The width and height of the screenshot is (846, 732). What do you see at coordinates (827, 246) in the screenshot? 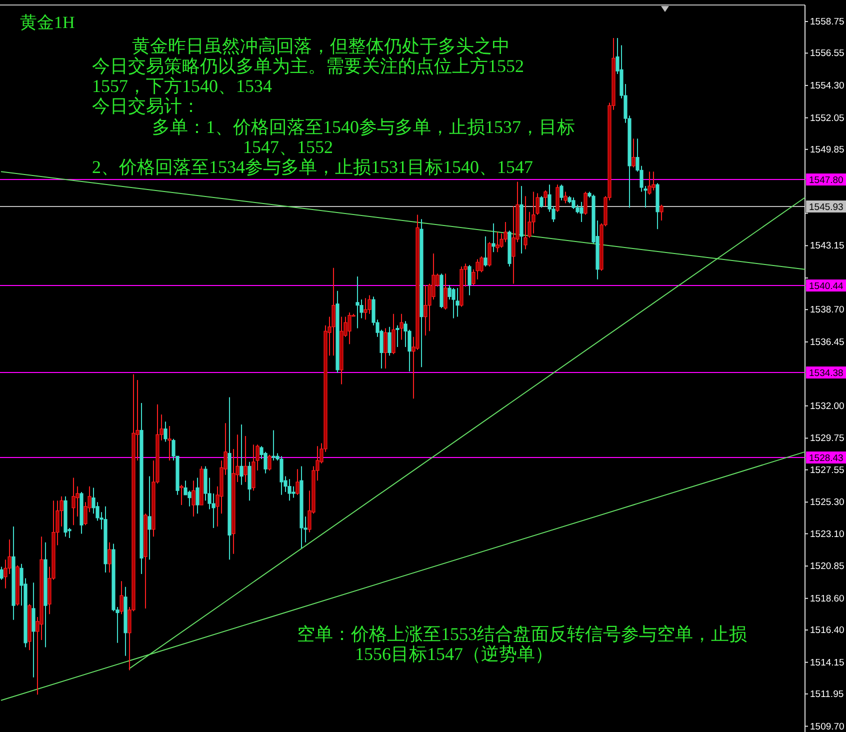
I see `y-tick-label: 1543.15` at bounding box center [827, 246].